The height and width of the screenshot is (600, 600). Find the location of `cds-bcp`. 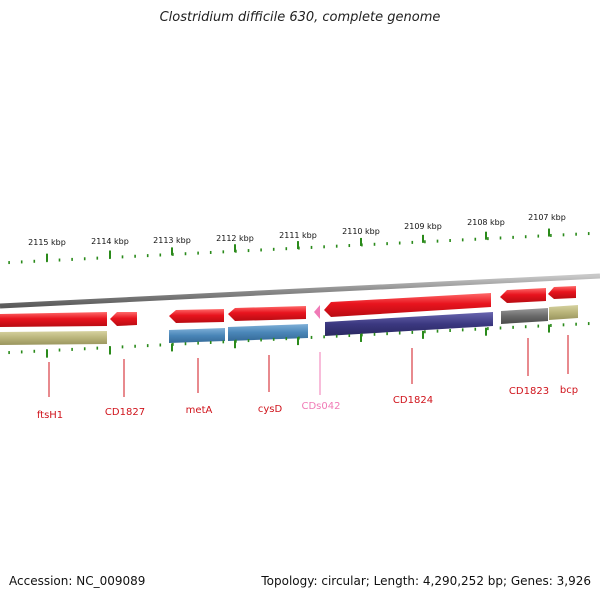

cds-bcp is located at coordinates (563, 312).